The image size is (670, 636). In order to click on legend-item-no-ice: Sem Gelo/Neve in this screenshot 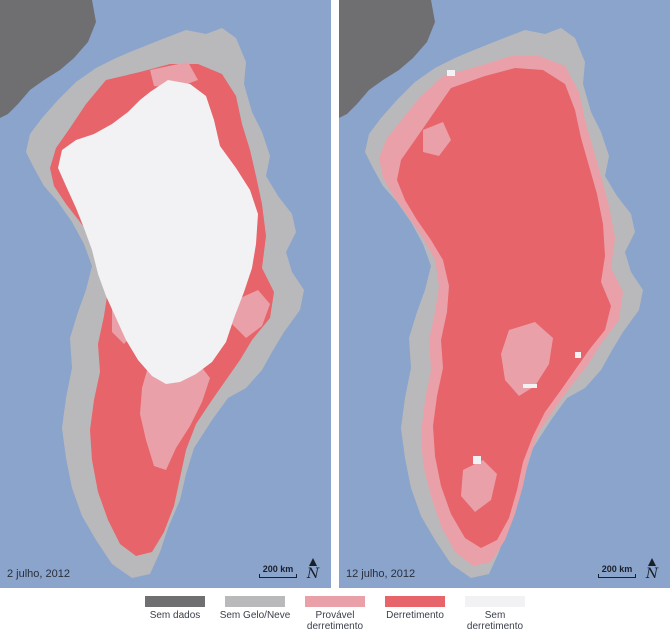, I will do `click(255, 608)`.